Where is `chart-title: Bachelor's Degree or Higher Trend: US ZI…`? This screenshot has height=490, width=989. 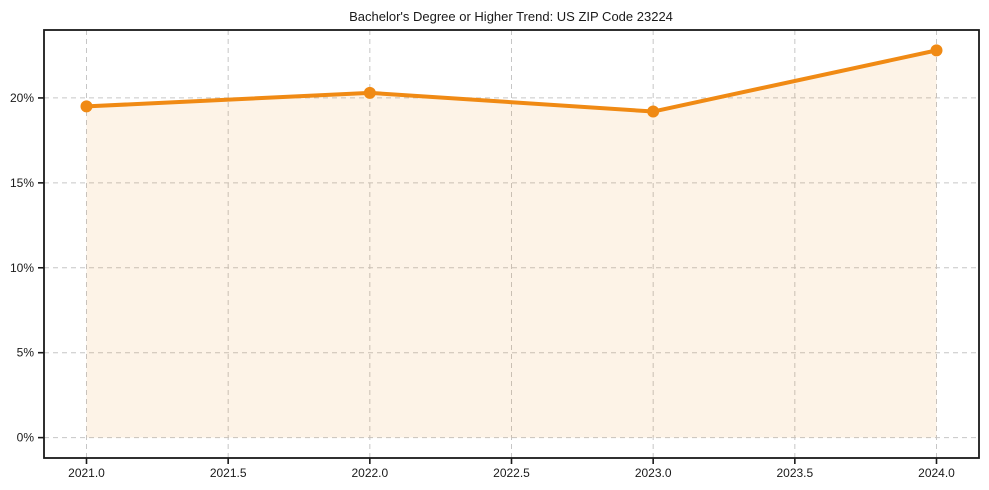 chart-title: Bachelor's Degree or Higher Trend: US ZI… is located at coordinates (511, 16).